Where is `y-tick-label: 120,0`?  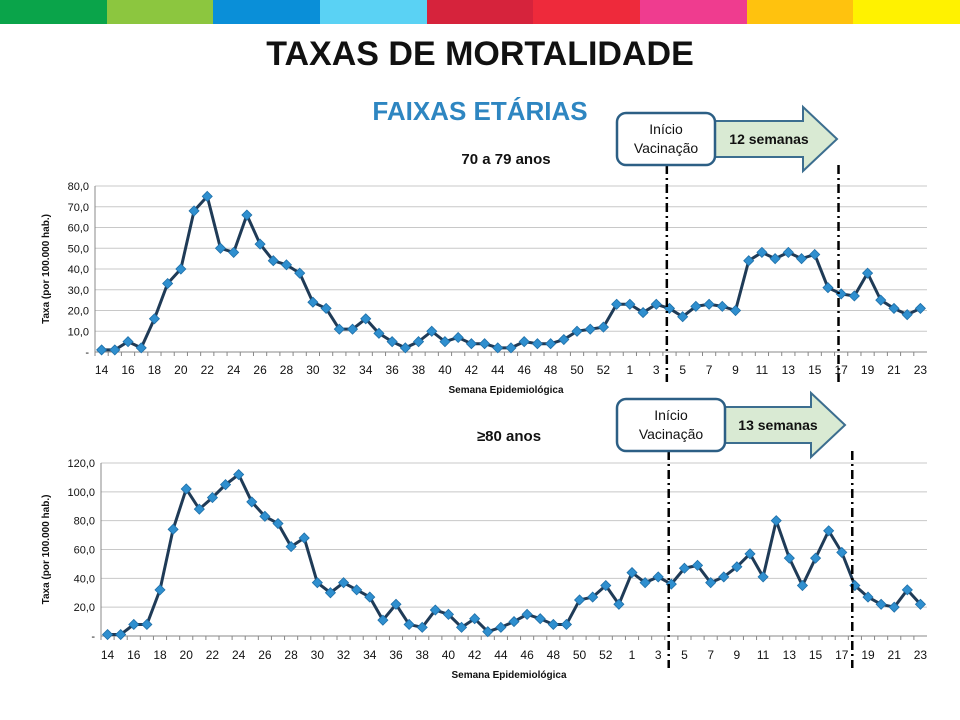
y-tick-label: 120,0 is located at coordinates (81, 464).